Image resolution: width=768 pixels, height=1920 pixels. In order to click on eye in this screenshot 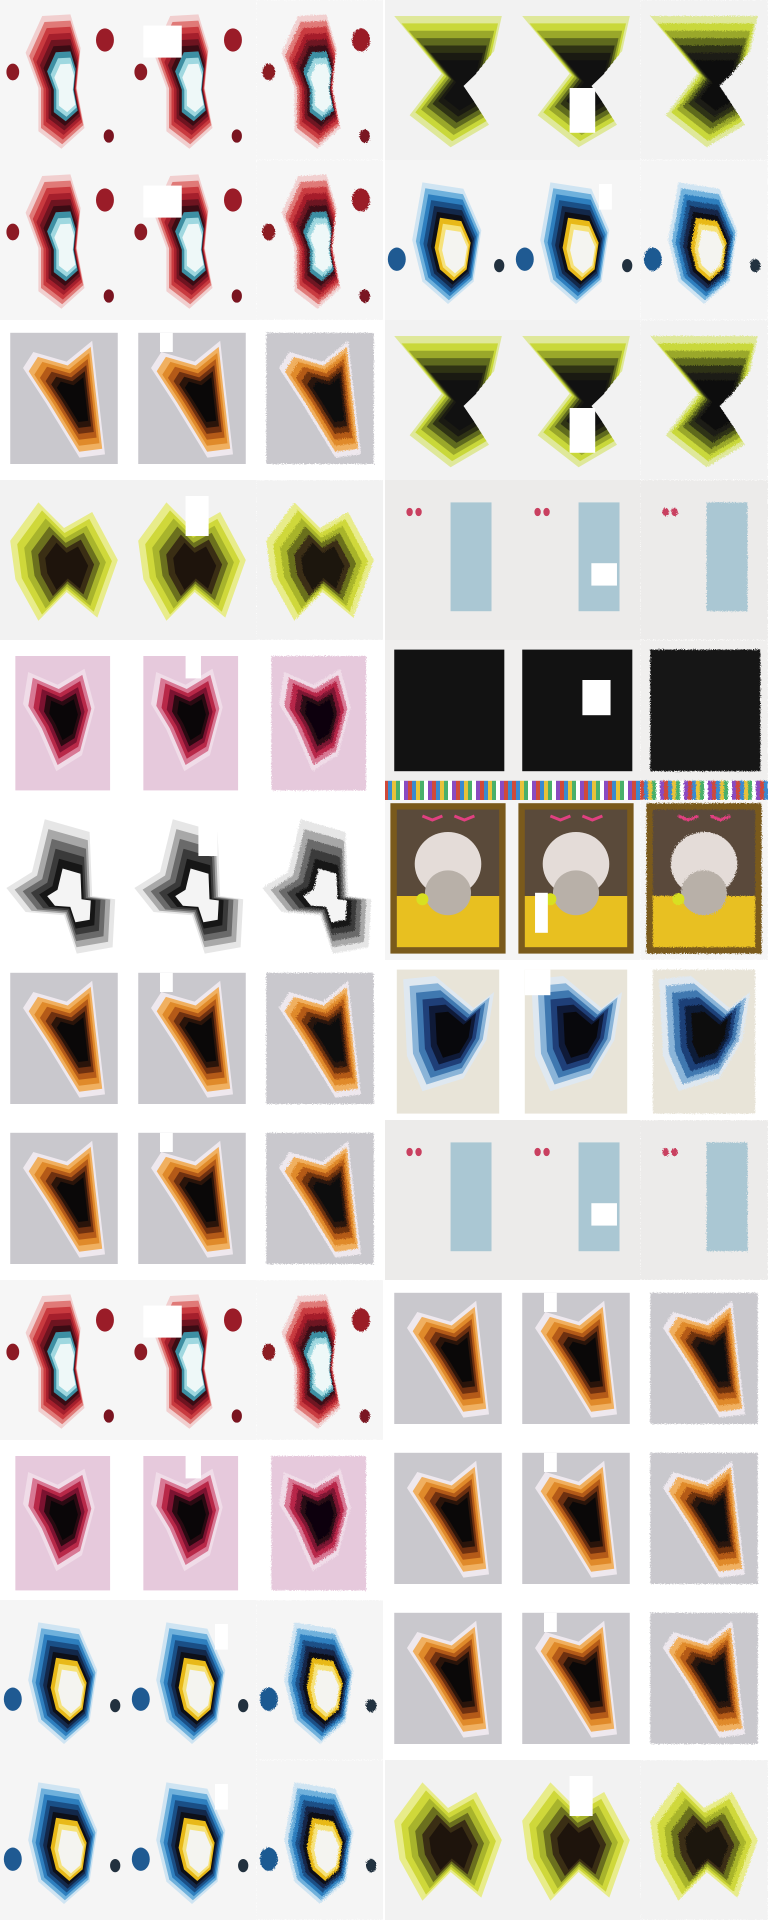, I will do `click(678, 899)`.